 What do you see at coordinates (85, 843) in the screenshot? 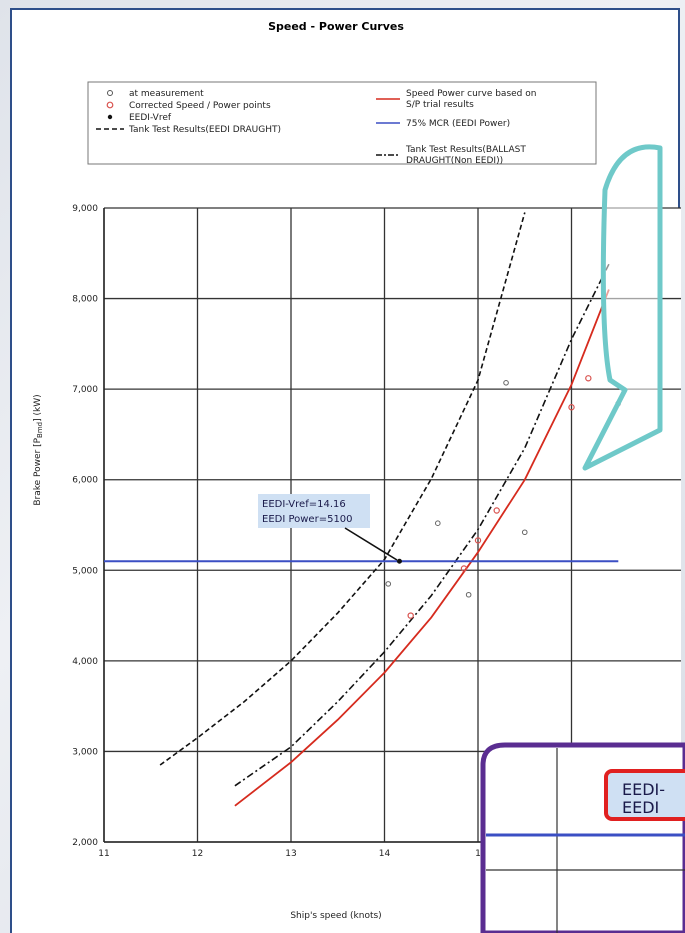
I see `y-tick-label: 2,000` at bounding box center [85, 843].